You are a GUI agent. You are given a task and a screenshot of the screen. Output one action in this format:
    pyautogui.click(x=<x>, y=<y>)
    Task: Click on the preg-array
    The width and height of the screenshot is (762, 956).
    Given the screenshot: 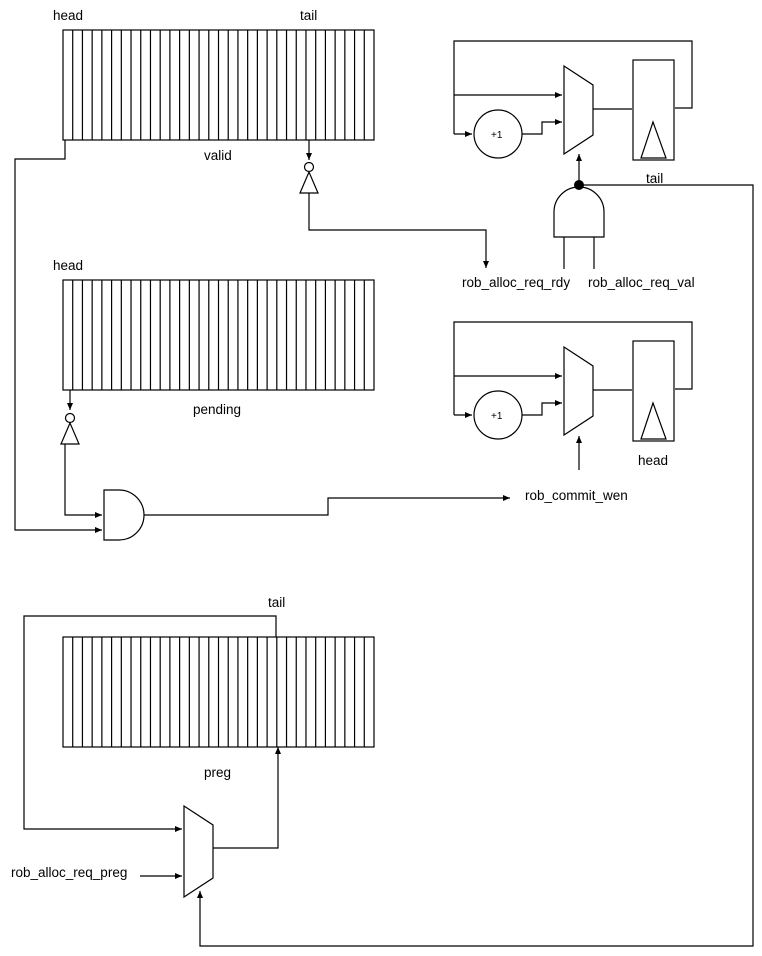 What is the action you would take?
    pyautogui.click(x=218, y=692)
    